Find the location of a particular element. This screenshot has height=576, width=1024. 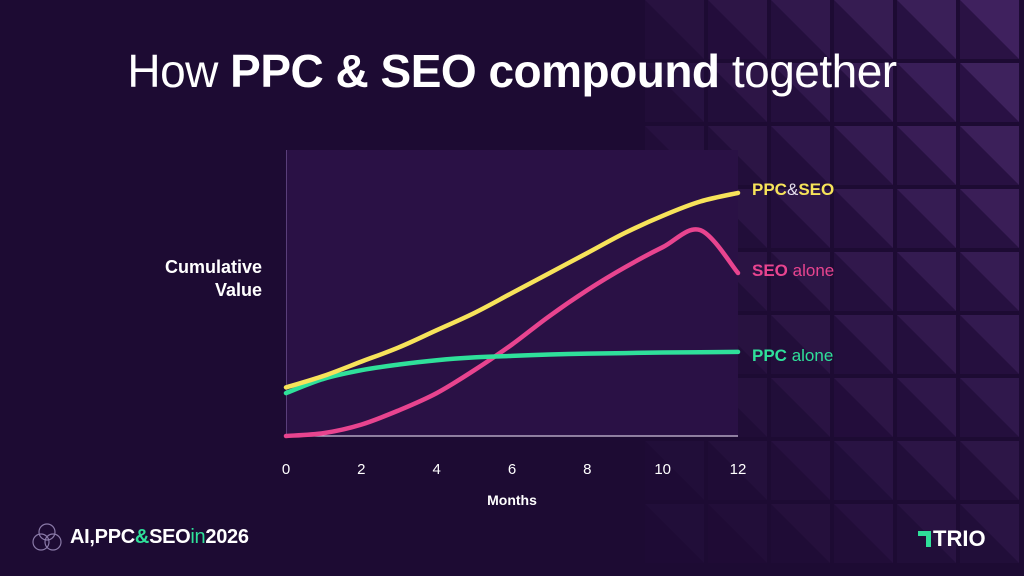

x-tick-label: 4 is located at coordinates (436, 469).